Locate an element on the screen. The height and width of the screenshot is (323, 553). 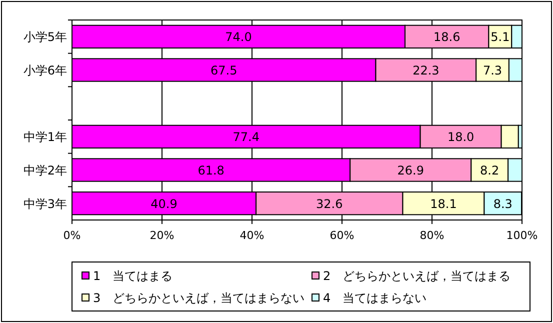
x-tick-label: 100% is located at coordinates (522, 235).